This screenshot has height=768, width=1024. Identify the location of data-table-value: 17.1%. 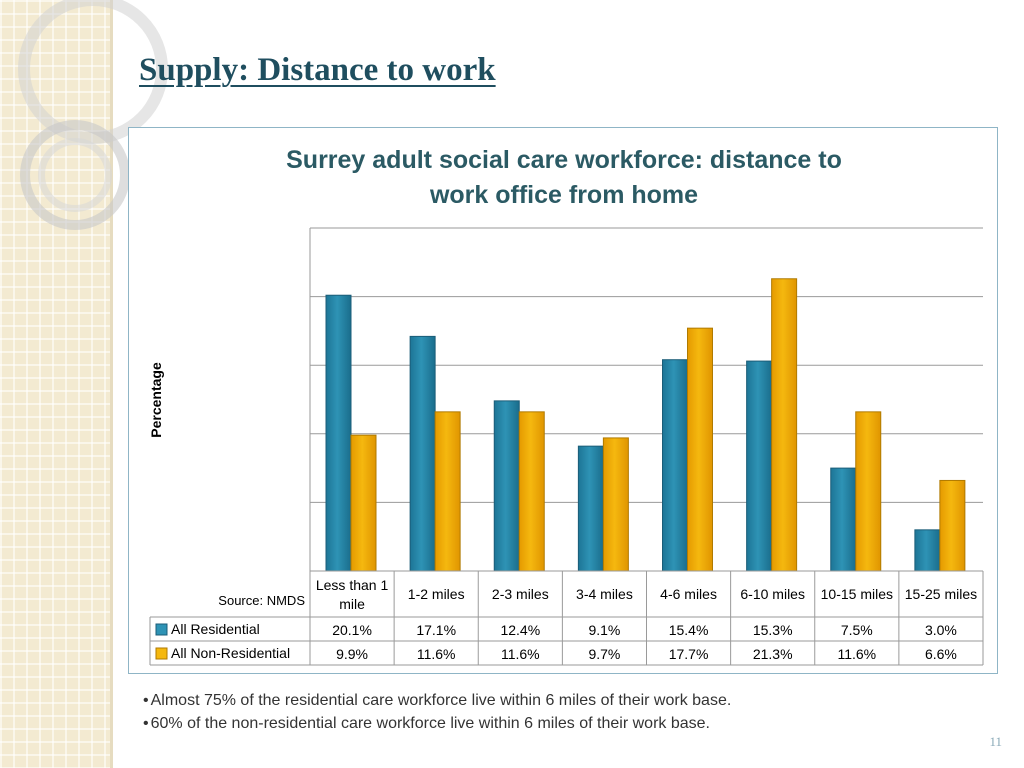
(436, 630).